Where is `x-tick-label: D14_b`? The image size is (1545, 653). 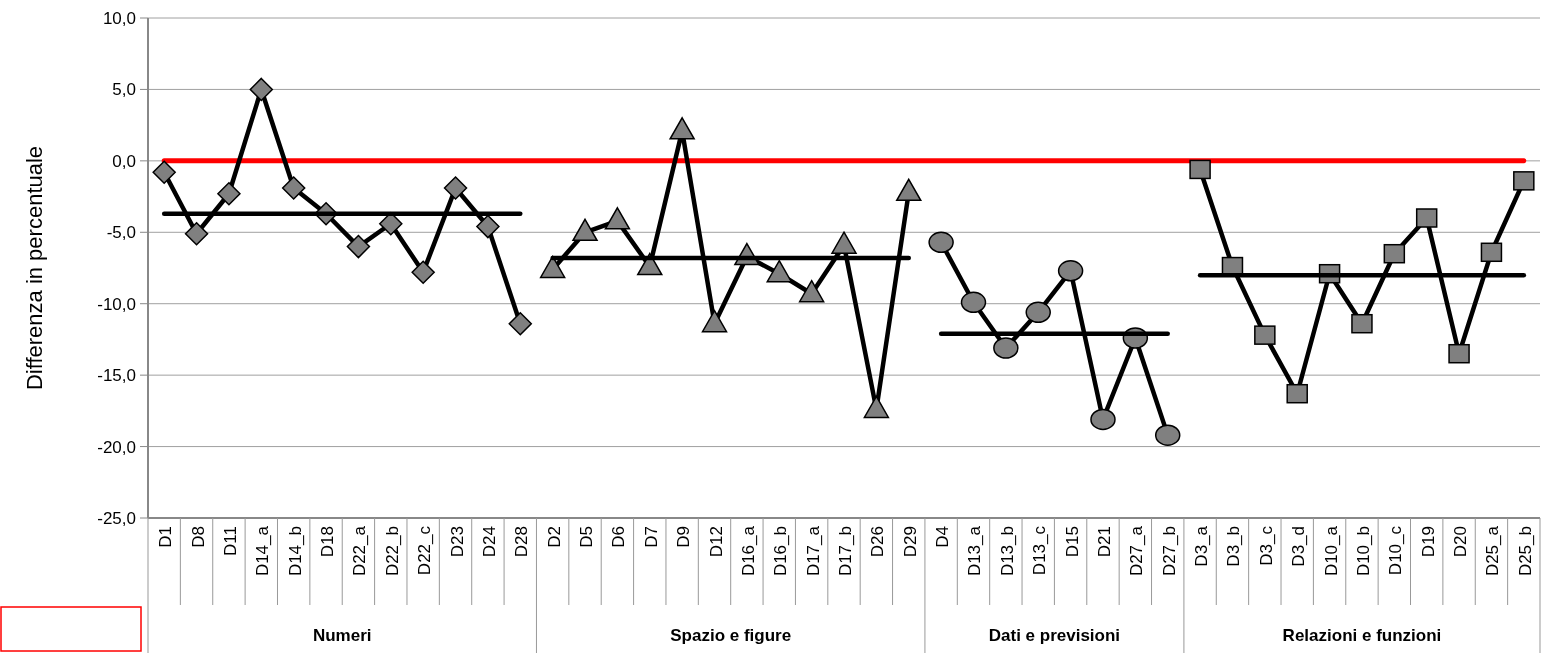
x-tick-label: D14_b is located at coordinates (295, 551).